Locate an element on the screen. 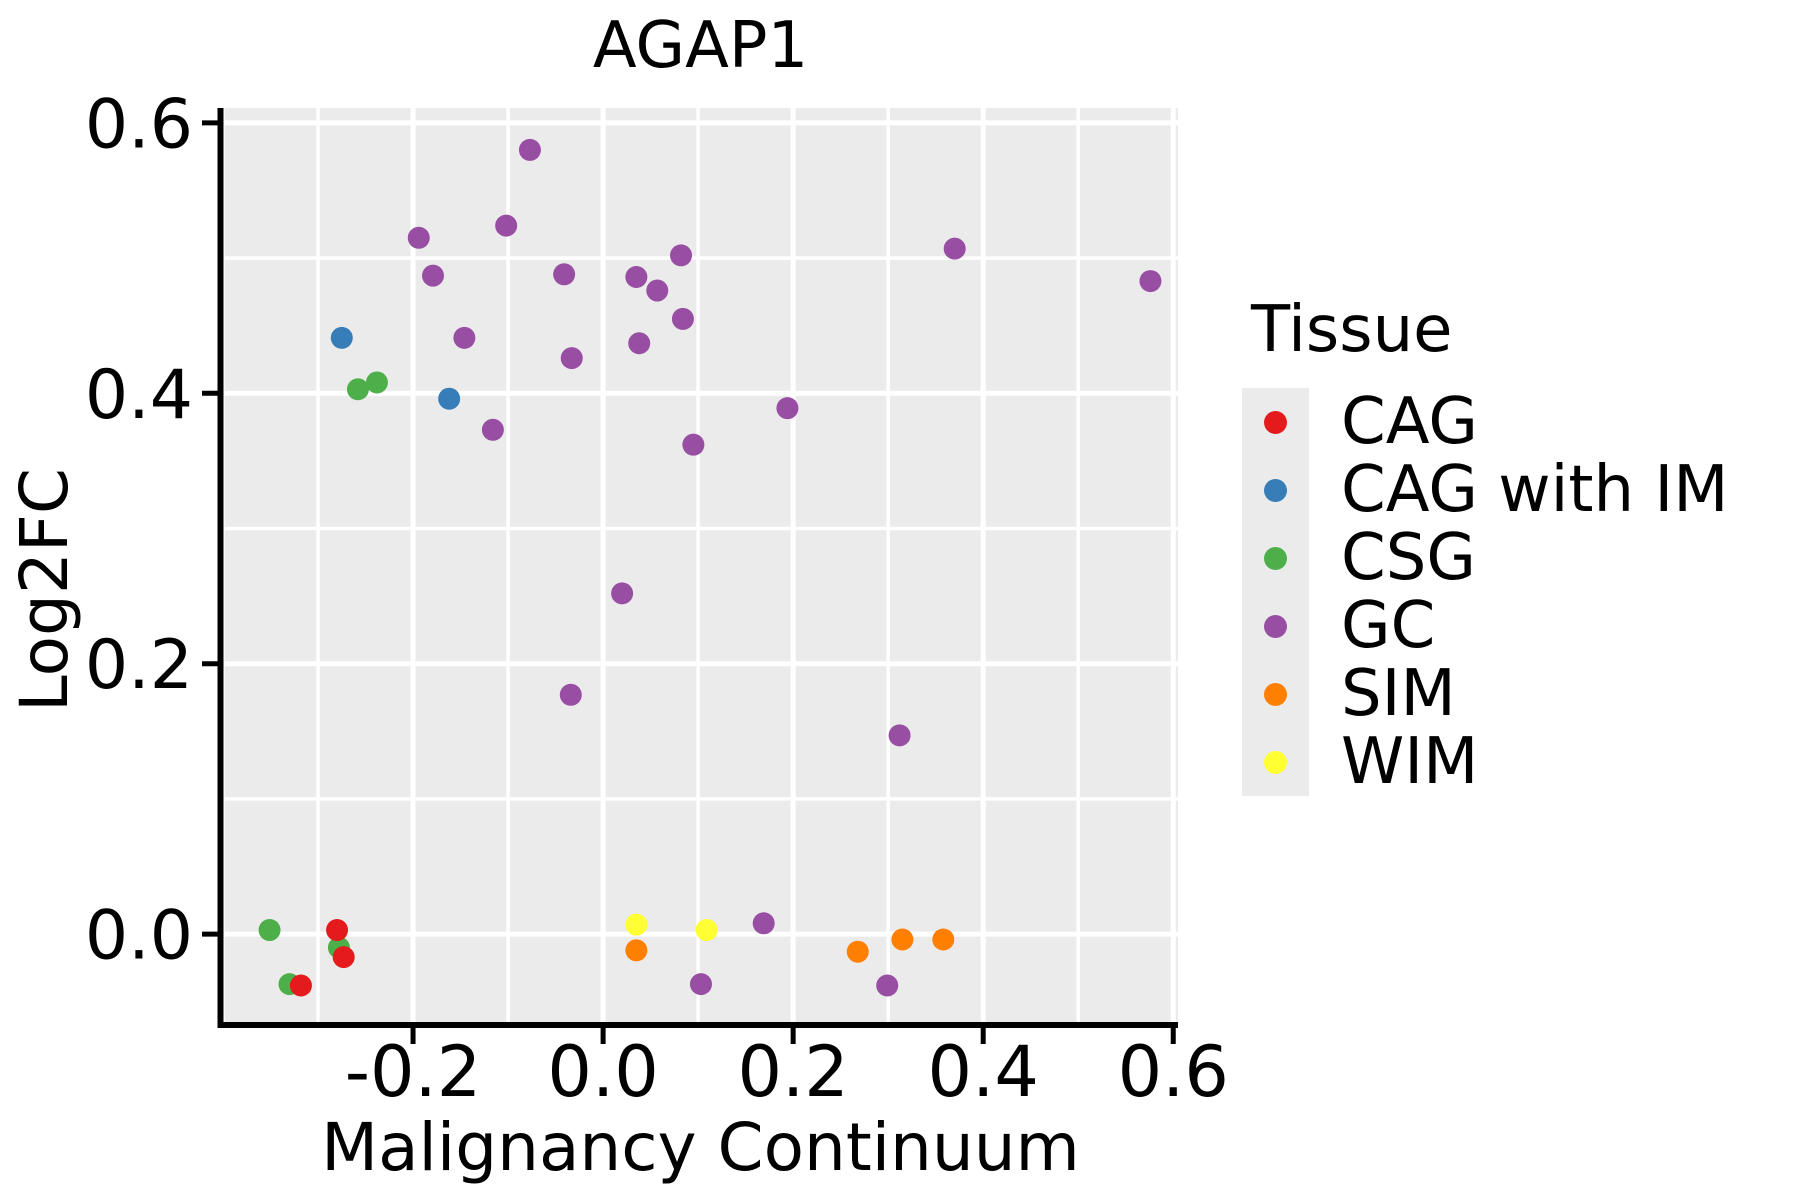 The image size is (1800, 1200). legend-item-CAG: CAG is located at coordinates (1485, 422).